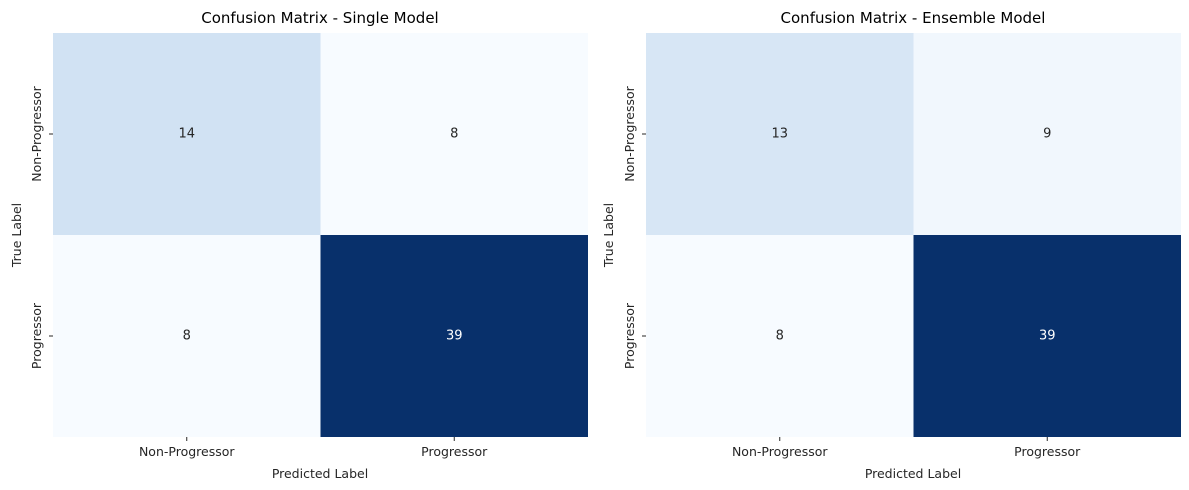 This screenshot has width=1189, height=490. What do you see at coordinates (913, 18) in the screenshot?
I see `chart-title: Confusion Matrix - Ensemble Model` at bounding box center [913, 18].